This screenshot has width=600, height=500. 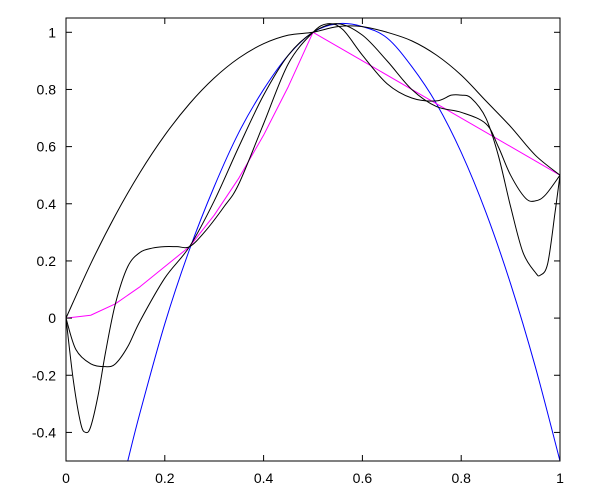 I want to click on y-tick-label: -0.4, so click(x=44, y=432).